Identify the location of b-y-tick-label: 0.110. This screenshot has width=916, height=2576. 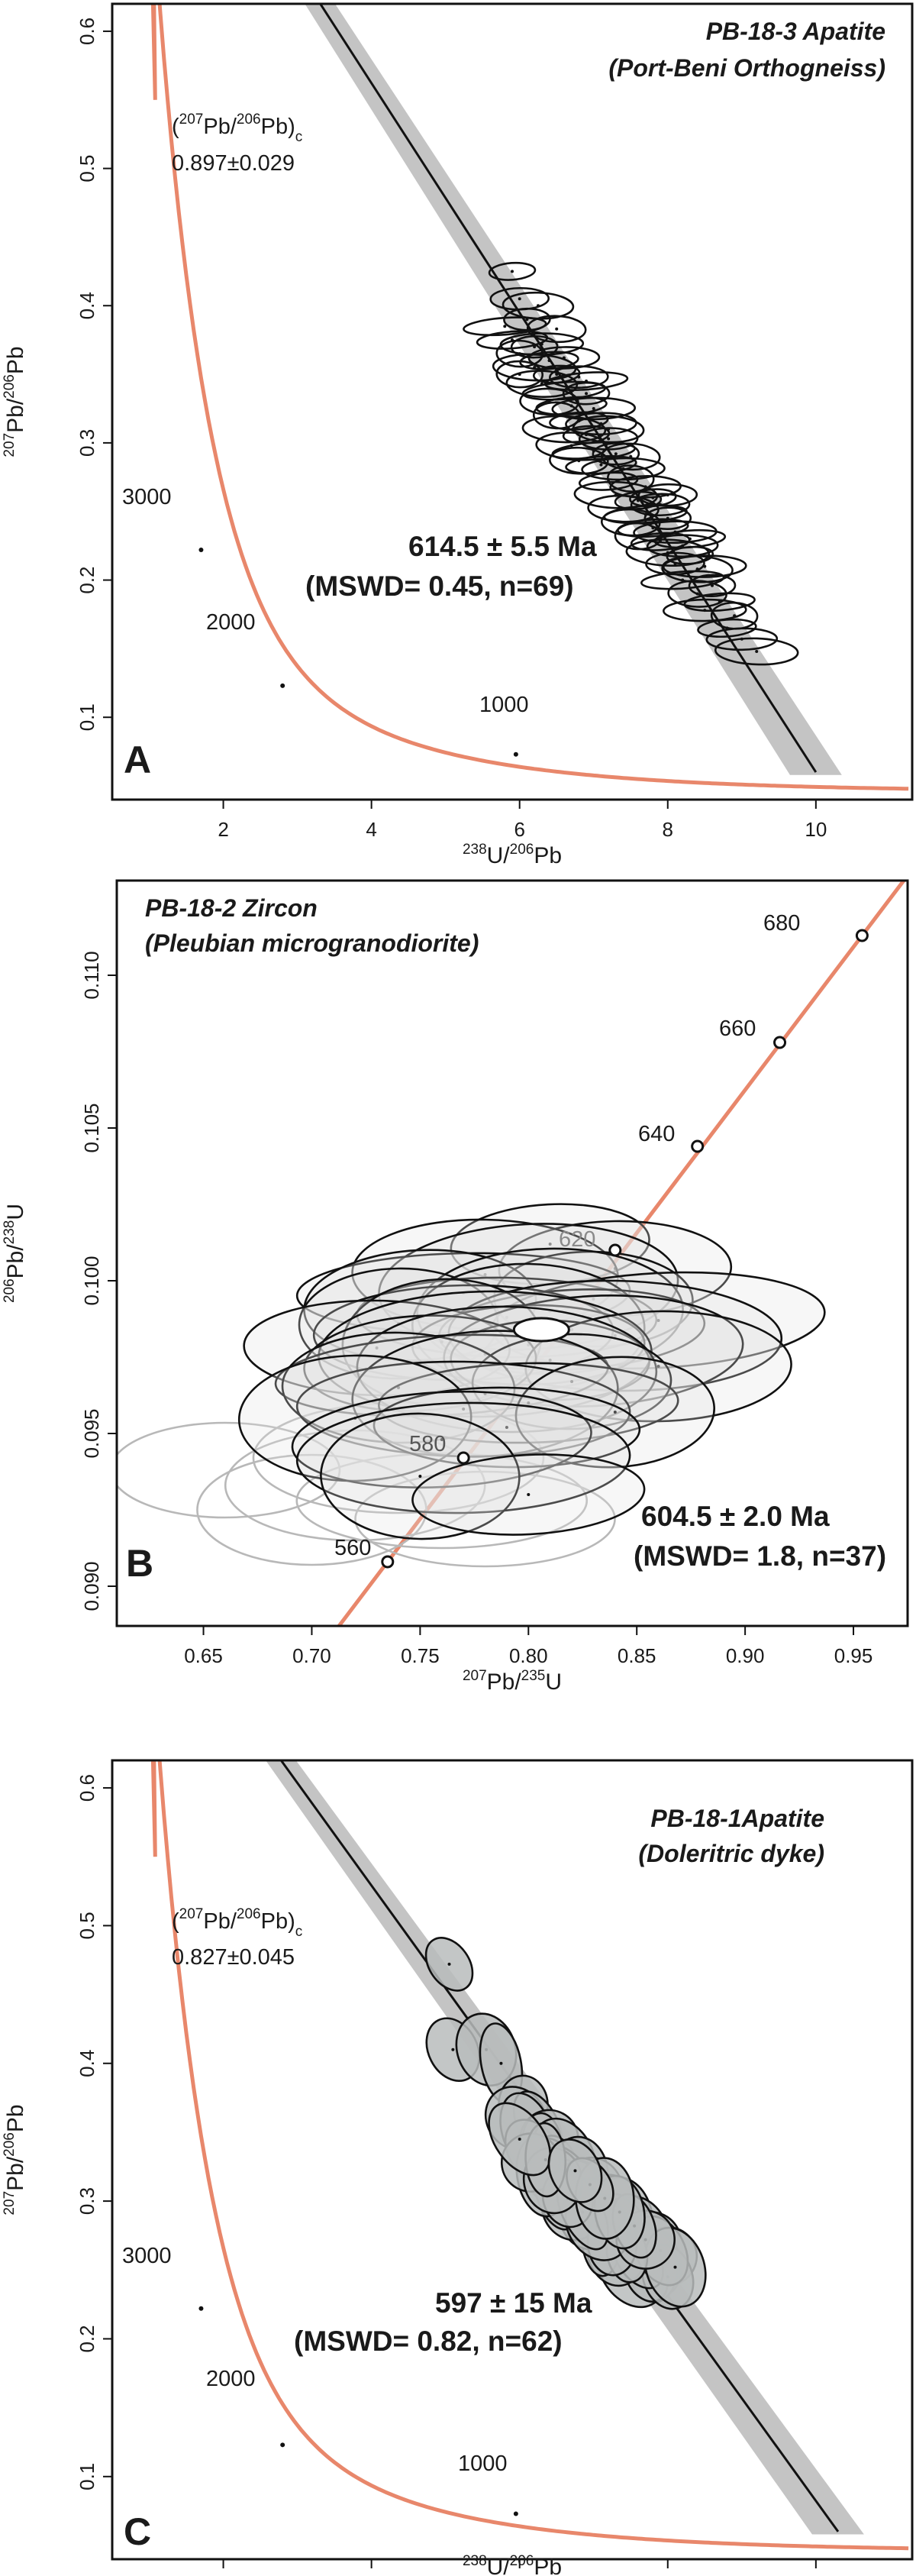
(91, 975).